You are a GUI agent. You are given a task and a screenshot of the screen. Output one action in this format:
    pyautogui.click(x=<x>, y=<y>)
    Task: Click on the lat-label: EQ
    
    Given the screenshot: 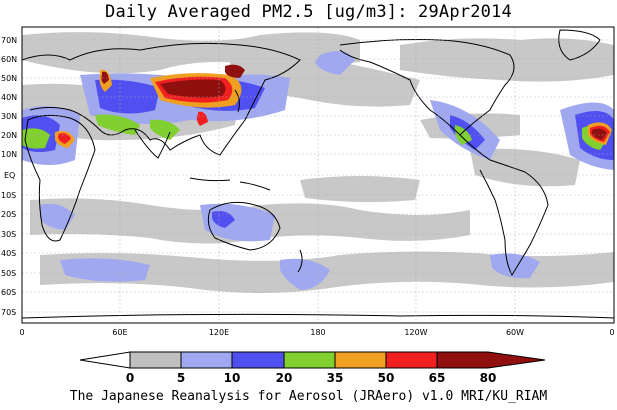 What is the action you would take?
    pyautogui.click(x=9, y=175)
    